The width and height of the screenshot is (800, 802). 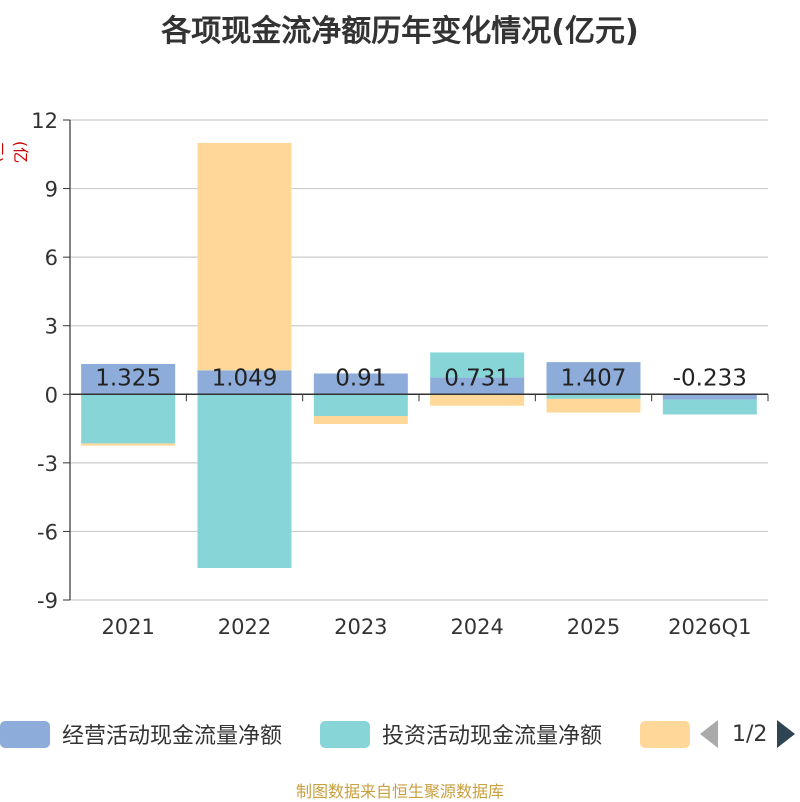 I want to click on bar-series2-2024, so click(x=477, y=400).